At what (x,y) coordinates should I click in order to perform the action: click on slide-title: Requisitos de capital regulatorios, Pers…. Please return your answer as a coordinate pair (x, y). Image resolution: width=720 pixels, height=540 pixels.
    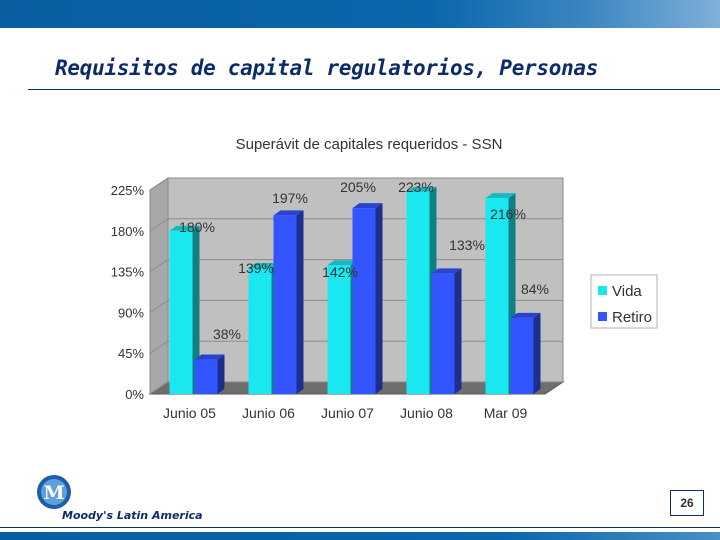
    Looking at the image, I should click on (327, 68).